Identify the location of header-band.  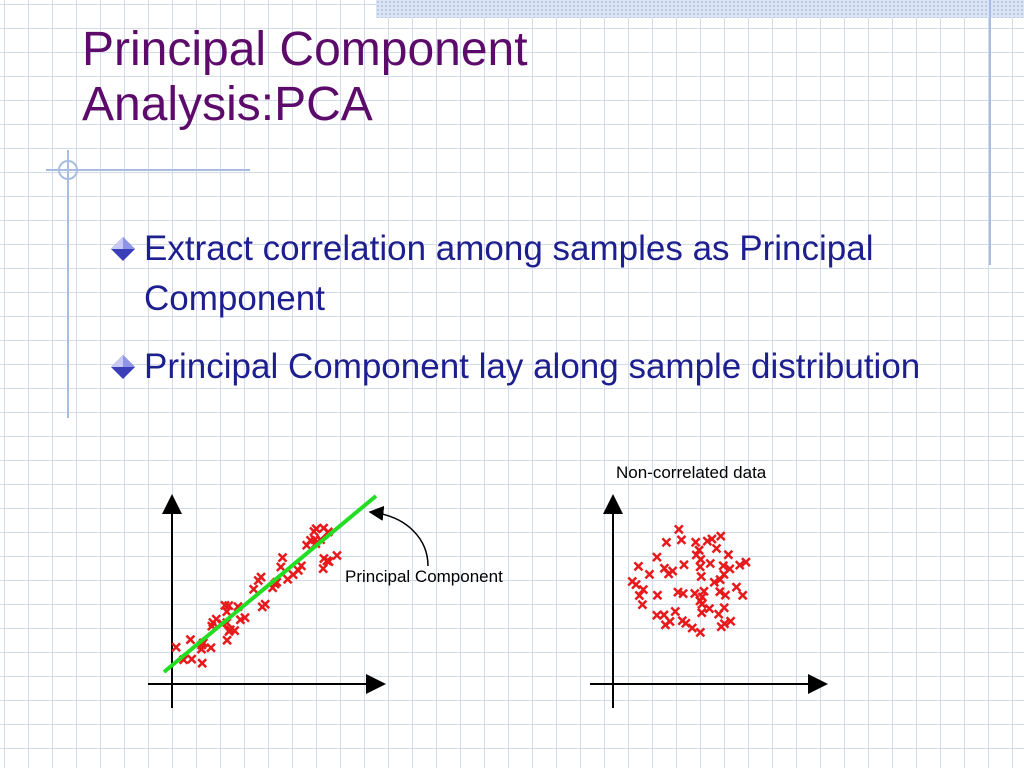
(700, 9).